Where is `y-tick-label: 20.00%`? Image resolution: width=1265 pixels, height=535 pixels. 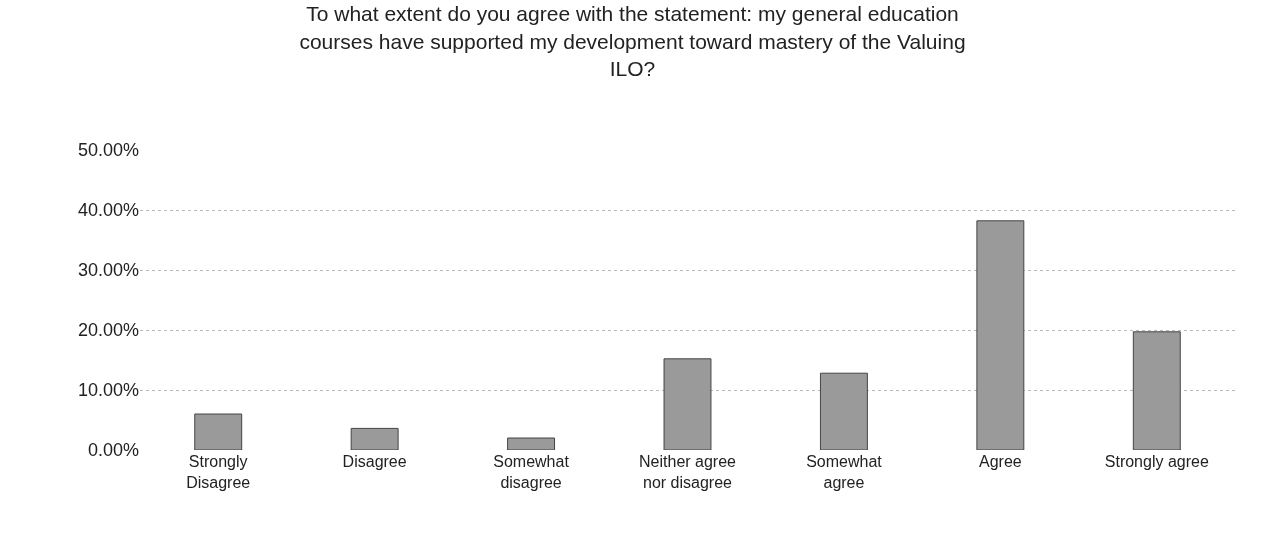 y-tick-label: 20.00% is located at coordinates (108, 330).